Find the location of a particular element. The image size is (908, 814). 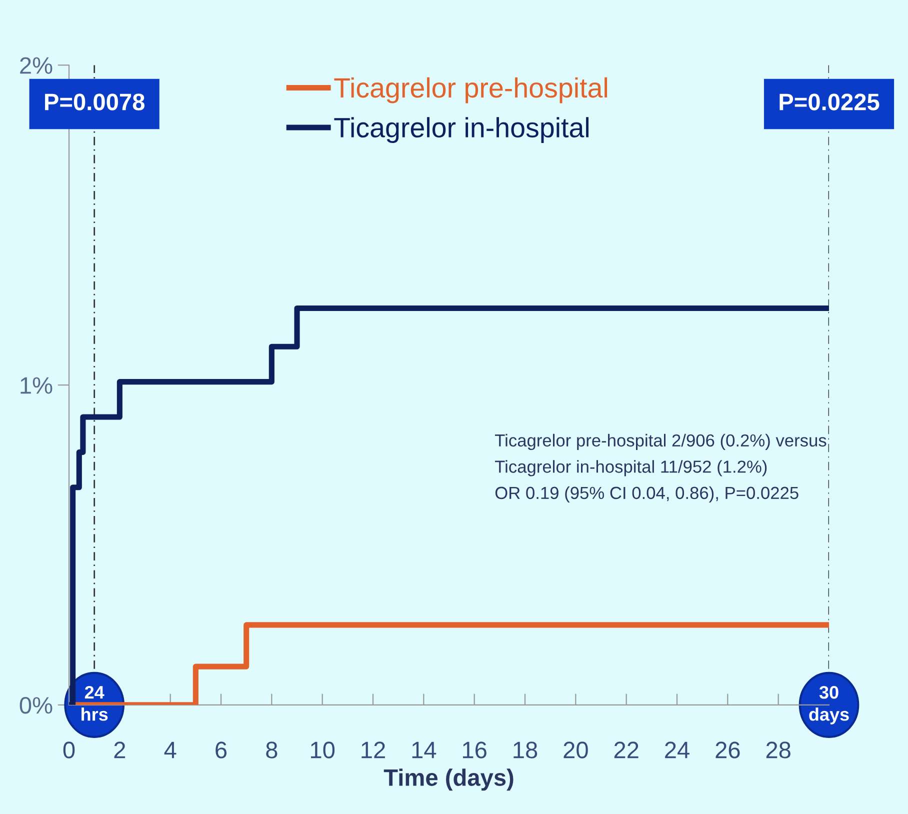

x-tick-label: 18 is located at coordinates (526, 750).